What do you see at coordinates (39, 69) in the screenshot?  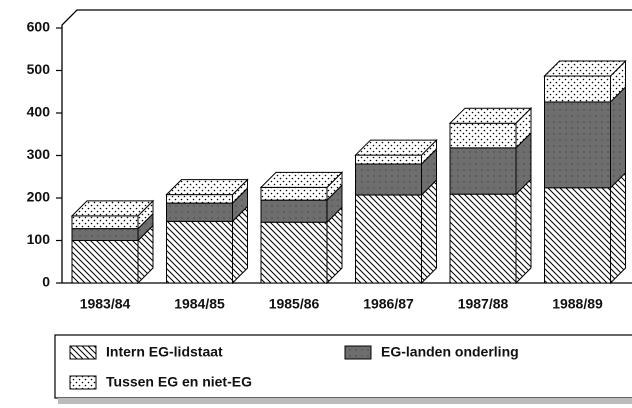 I see `y-tick-label: 500` at bounding box center [39, 69].